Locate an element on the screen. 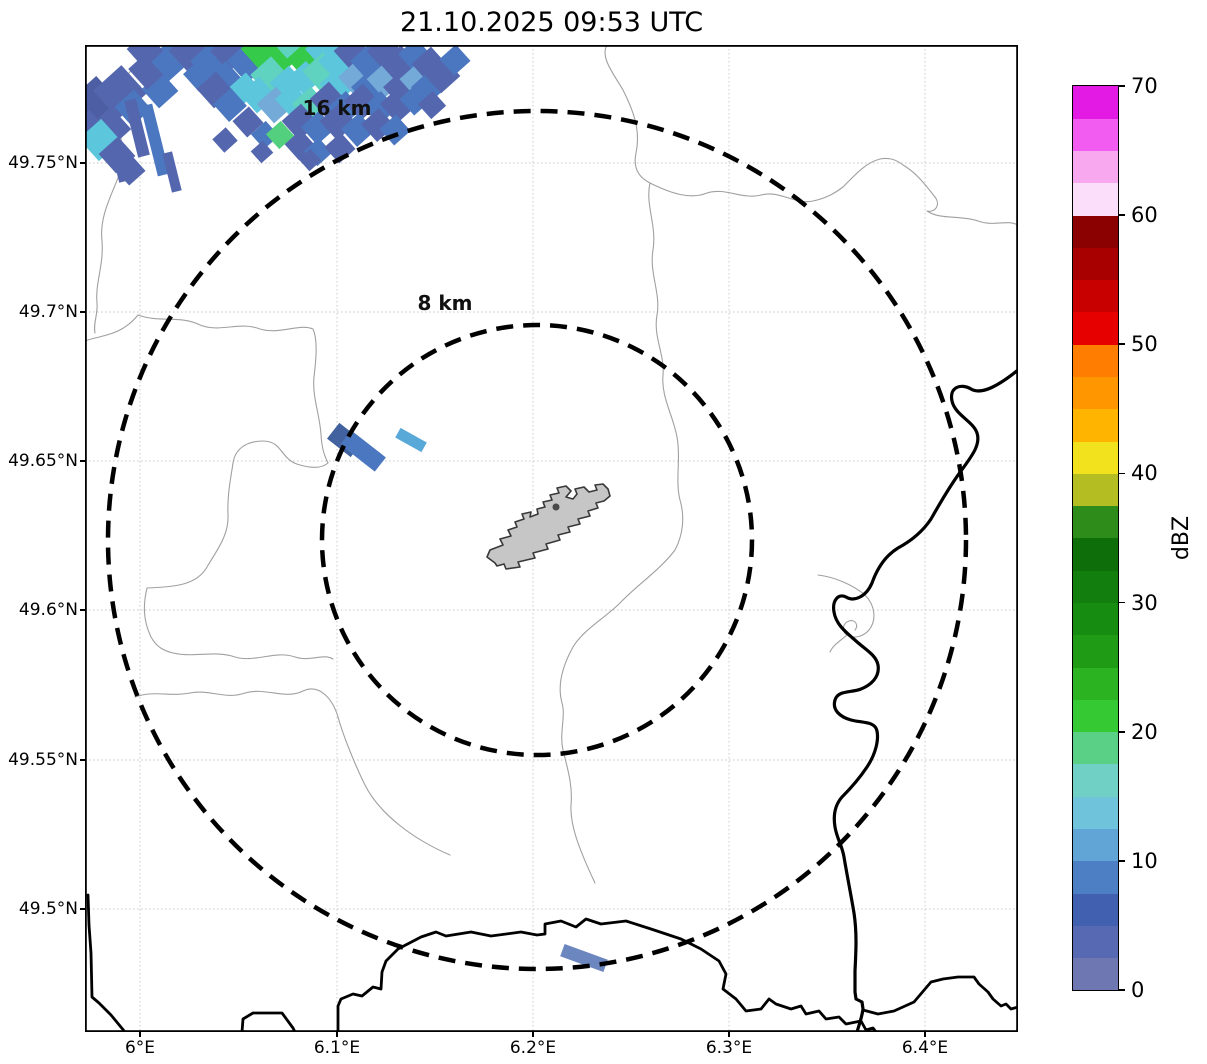  moselle-river-path is located at coordinates (925, 700).